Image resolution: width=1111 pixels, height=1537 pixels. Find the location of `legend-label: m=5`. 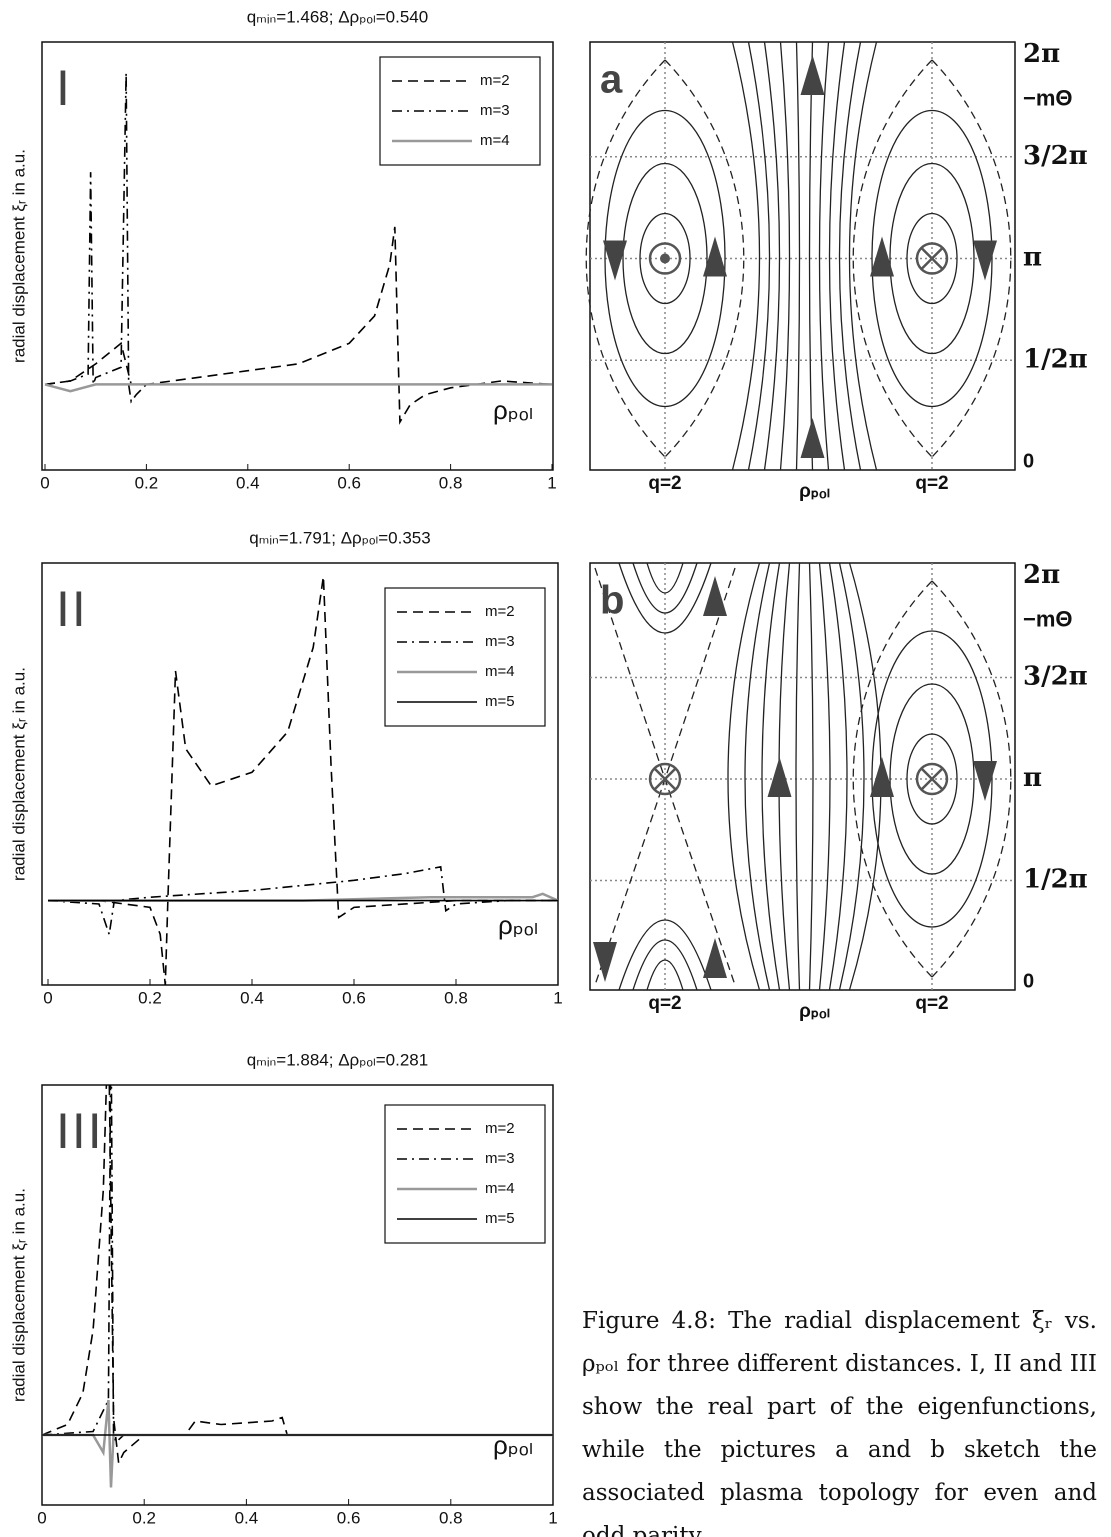

legend-label: m=5 is located at coordinates (500, 701).